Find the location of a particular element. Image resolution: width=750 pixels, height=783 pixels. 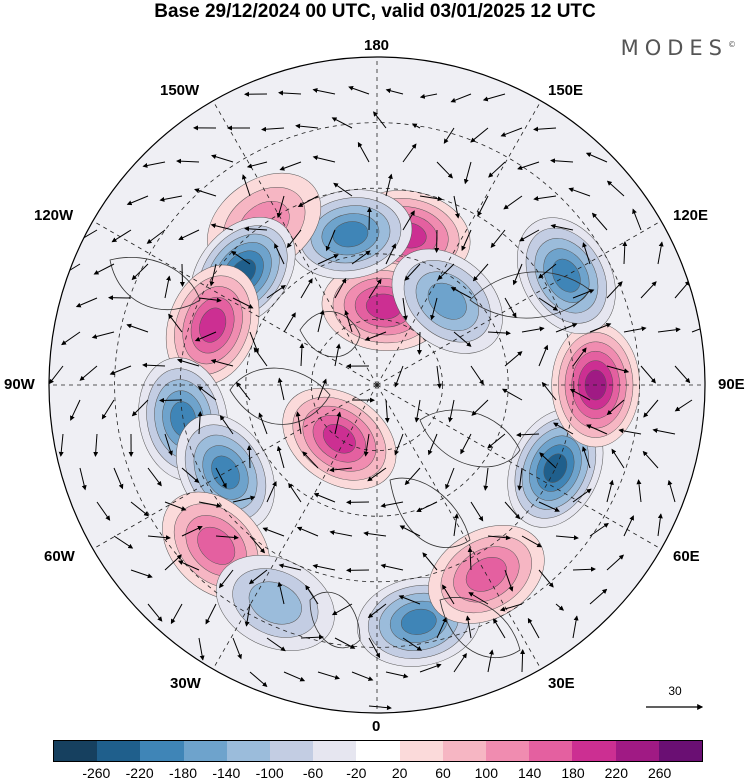

colorbar-tick-label: -20 is located at coordinates (356, 773).